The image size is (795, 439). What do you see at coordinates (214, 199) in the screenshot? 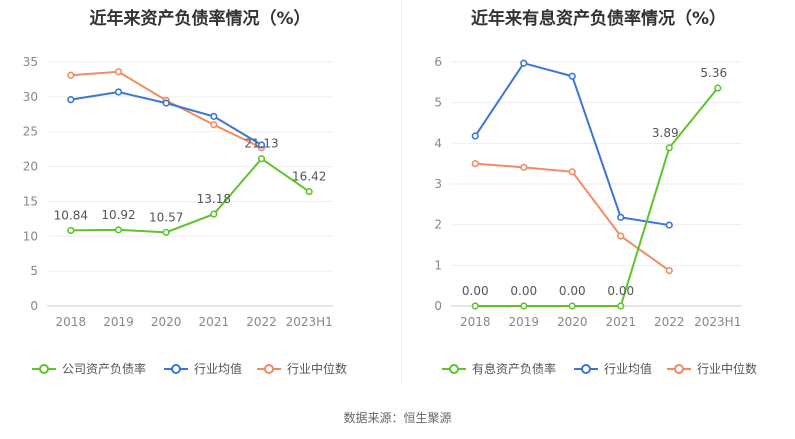
I see `data-label: 13.18` at bounding box center [214, 199].